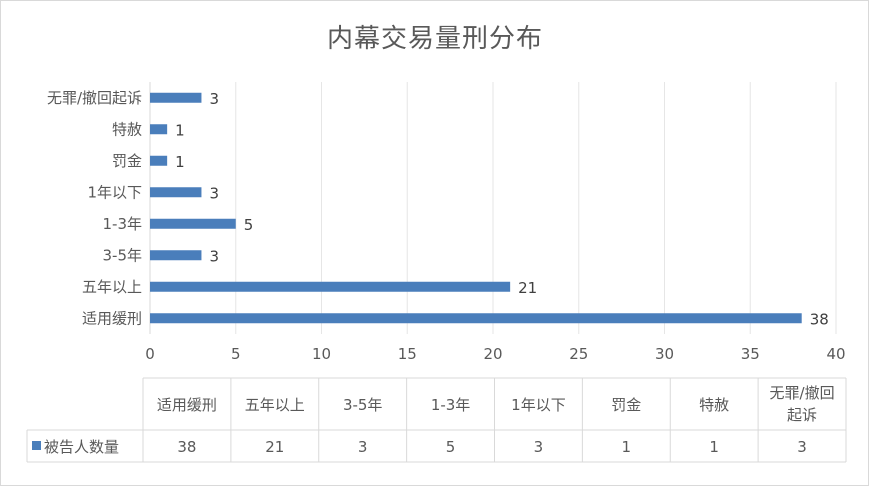 The image size is (870, 487). I want to click on table-header: 罚金, so click(626, 405).